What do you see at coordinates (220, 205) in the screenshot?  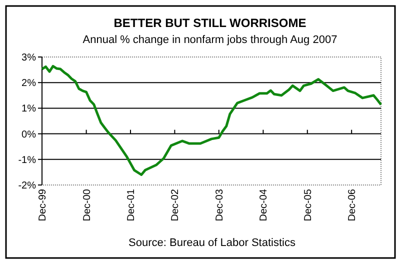 I see `x-tick-label: Dec-03` at bounding box center [220, 205].